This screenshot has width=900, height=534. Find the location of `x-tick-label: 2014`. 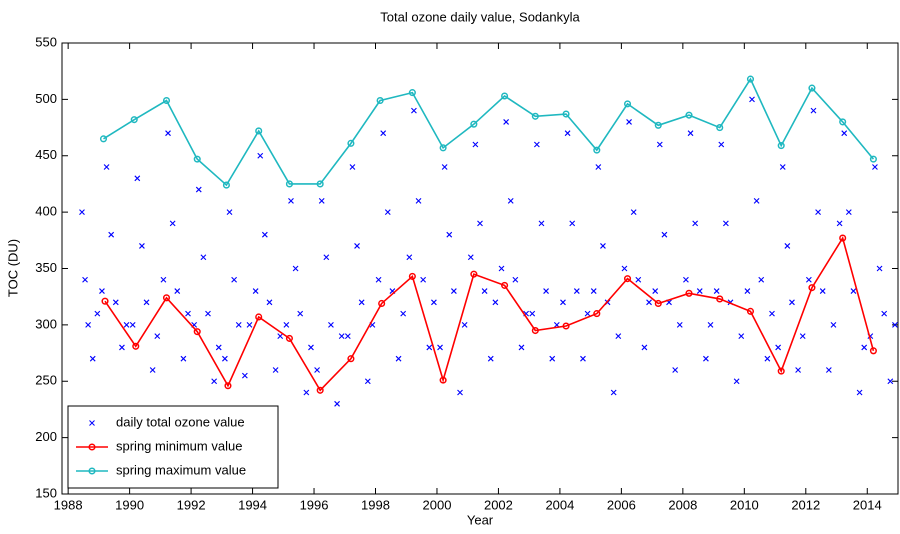

x-tick-label: 2014 is located at coordinates (867, 504).